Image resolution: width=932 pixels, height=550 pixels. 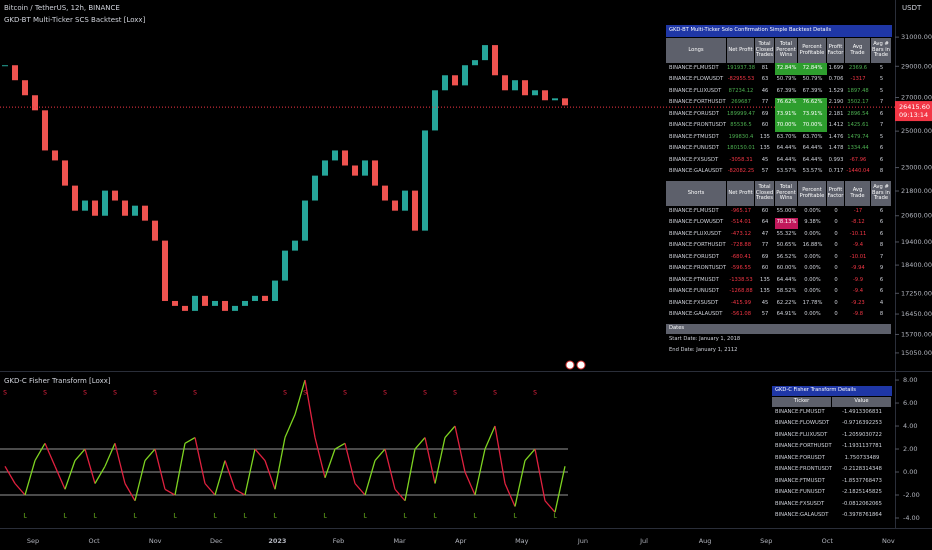 What do you see at coordinates (741, 233) in the screenshot?
I see `table-cell: -473.12` at bounding box center [741, 233].